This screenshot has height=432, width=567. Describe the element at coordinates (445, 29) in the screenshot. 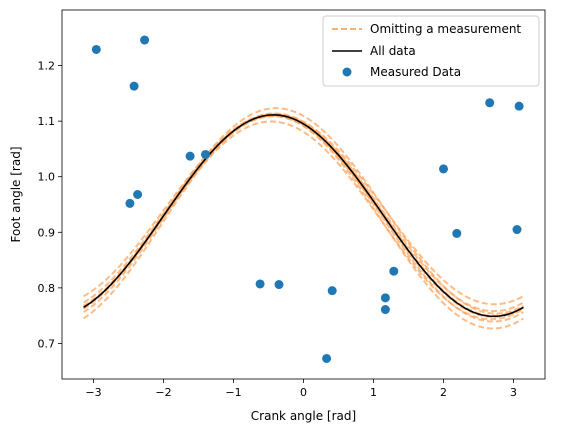

I see `legend-label-loo: Omitting a measurement` at that location.